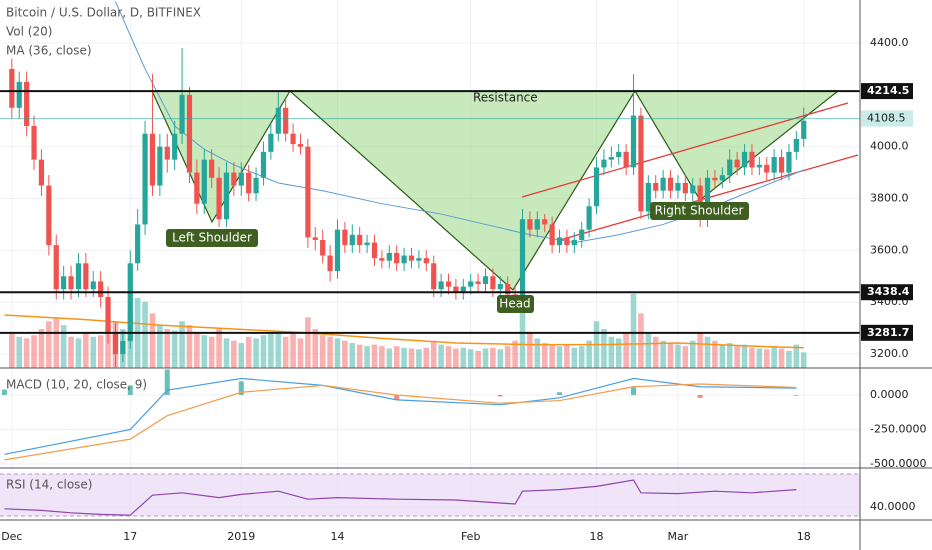 This screenshot has width=932, height=550. I want to click on level-label: 3438.4, so click(888, 291).